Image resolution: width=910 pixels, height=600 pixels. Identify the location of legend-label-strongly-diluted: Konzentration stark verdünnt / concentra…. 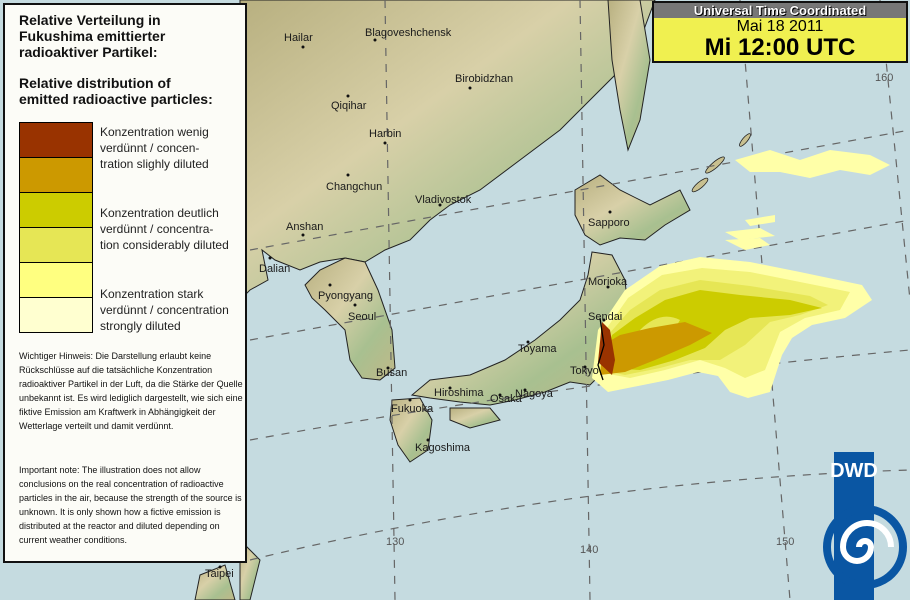
(164, 310).